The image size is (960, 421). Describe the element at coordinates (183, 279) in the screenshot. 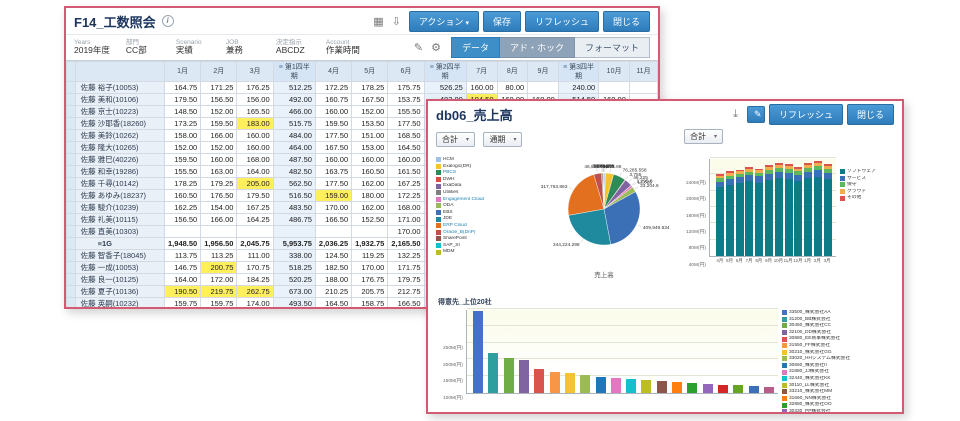

I see `data-cell: 164.00` at that location.